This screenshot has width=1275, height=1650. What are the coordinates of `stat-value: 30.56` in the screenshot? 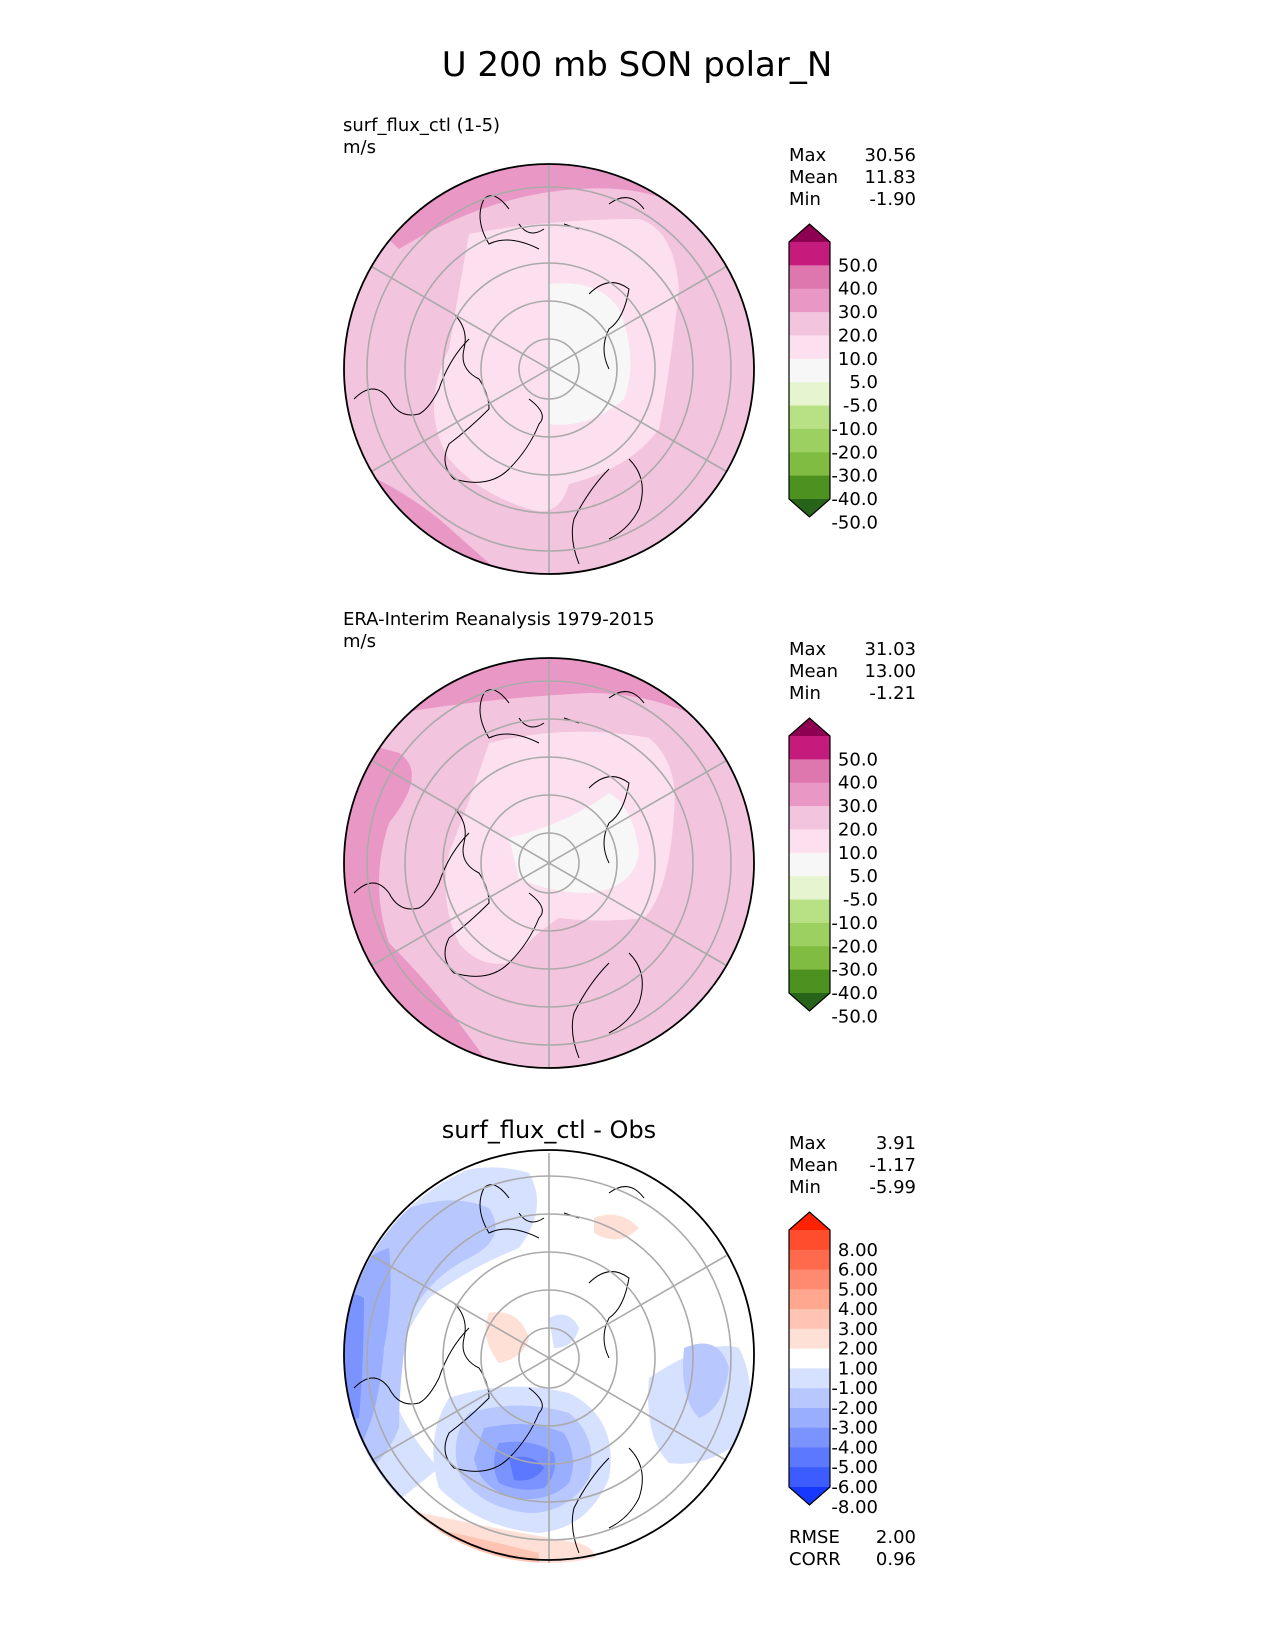 It's located at (890, 155).